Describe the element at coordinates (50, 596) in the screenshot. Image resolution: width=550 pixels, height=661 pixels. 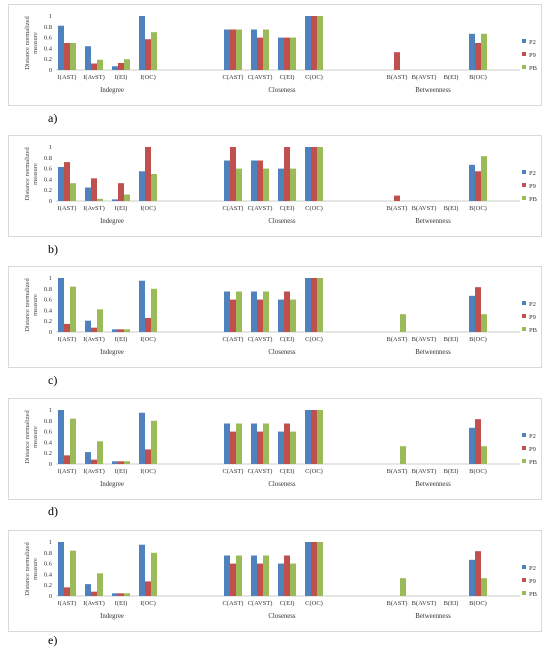
I see `y-tick-label: 0` at that location.